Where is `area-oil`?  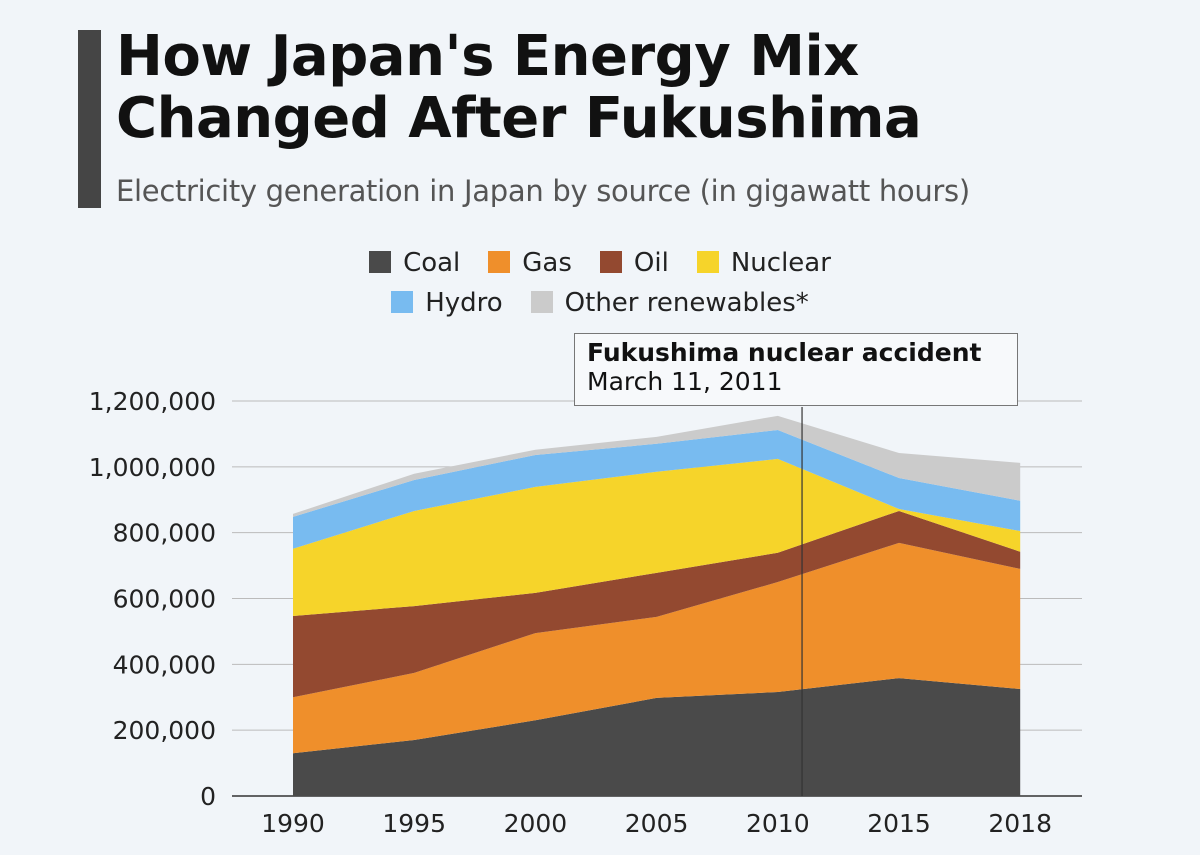
area-oil is located at coordinates (657, 604).